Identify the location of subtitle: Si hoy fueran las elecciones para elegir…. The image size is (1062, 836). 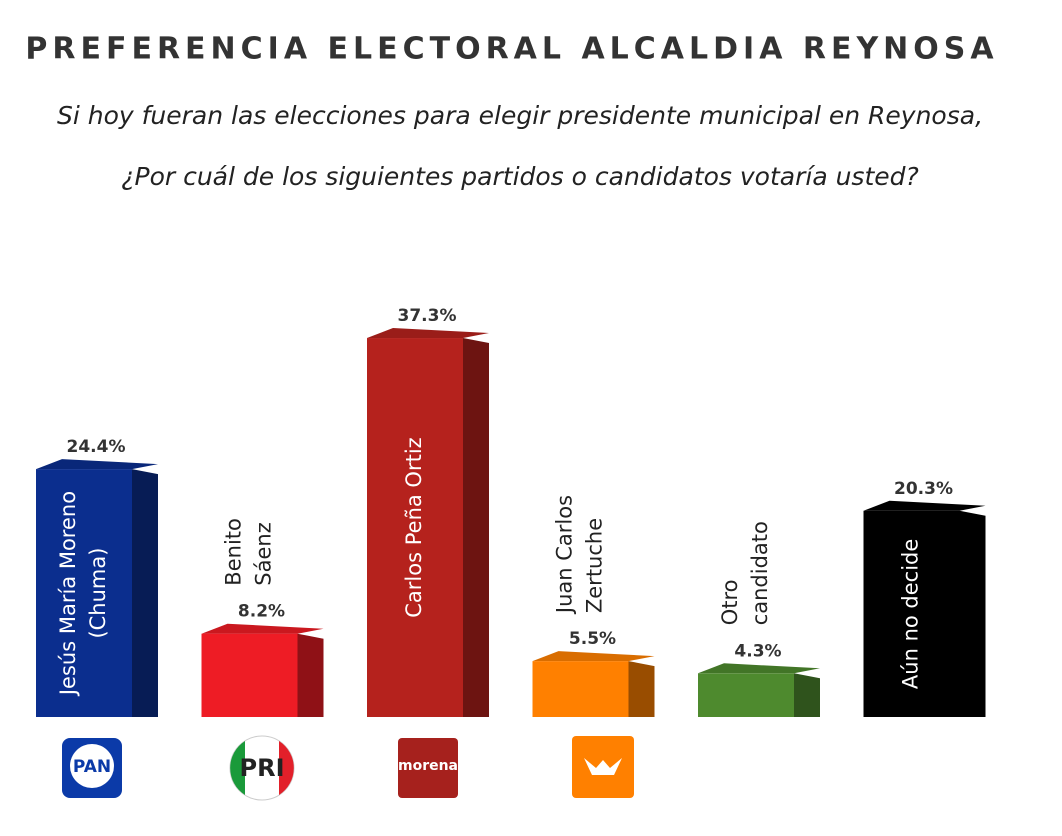
(520, 115).